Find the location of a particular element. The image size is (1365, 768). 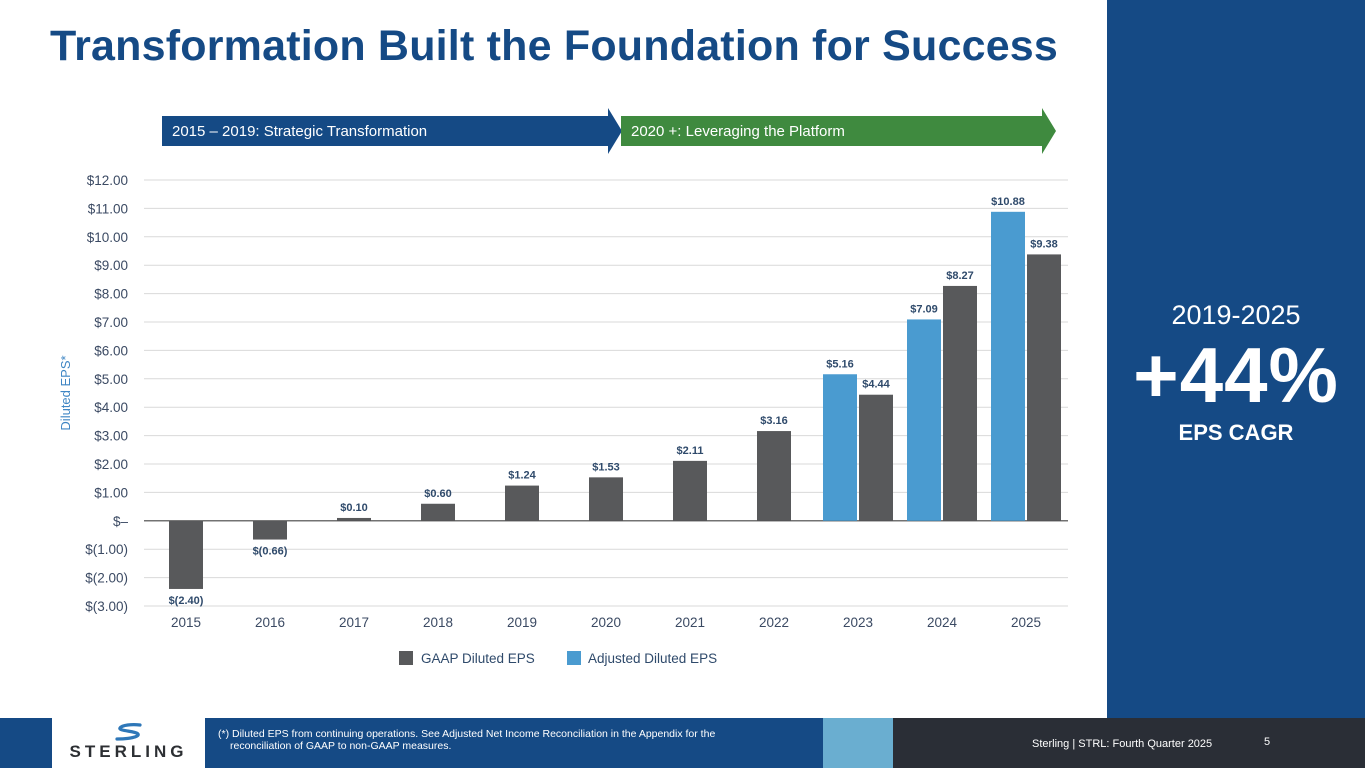

page-number: 5 is located at coordinates (1267, 742).